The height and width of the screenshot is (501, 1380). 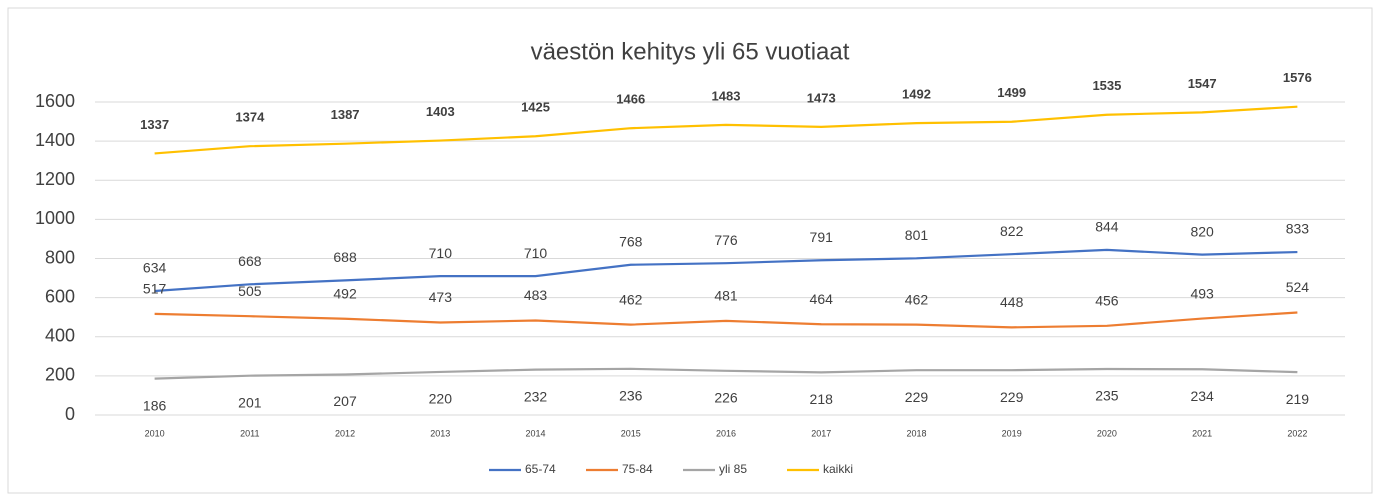 What do you see at coordinates (821, 97) in the screenshot?
I see `data-label: 1473` at bounding box center [821, 97].